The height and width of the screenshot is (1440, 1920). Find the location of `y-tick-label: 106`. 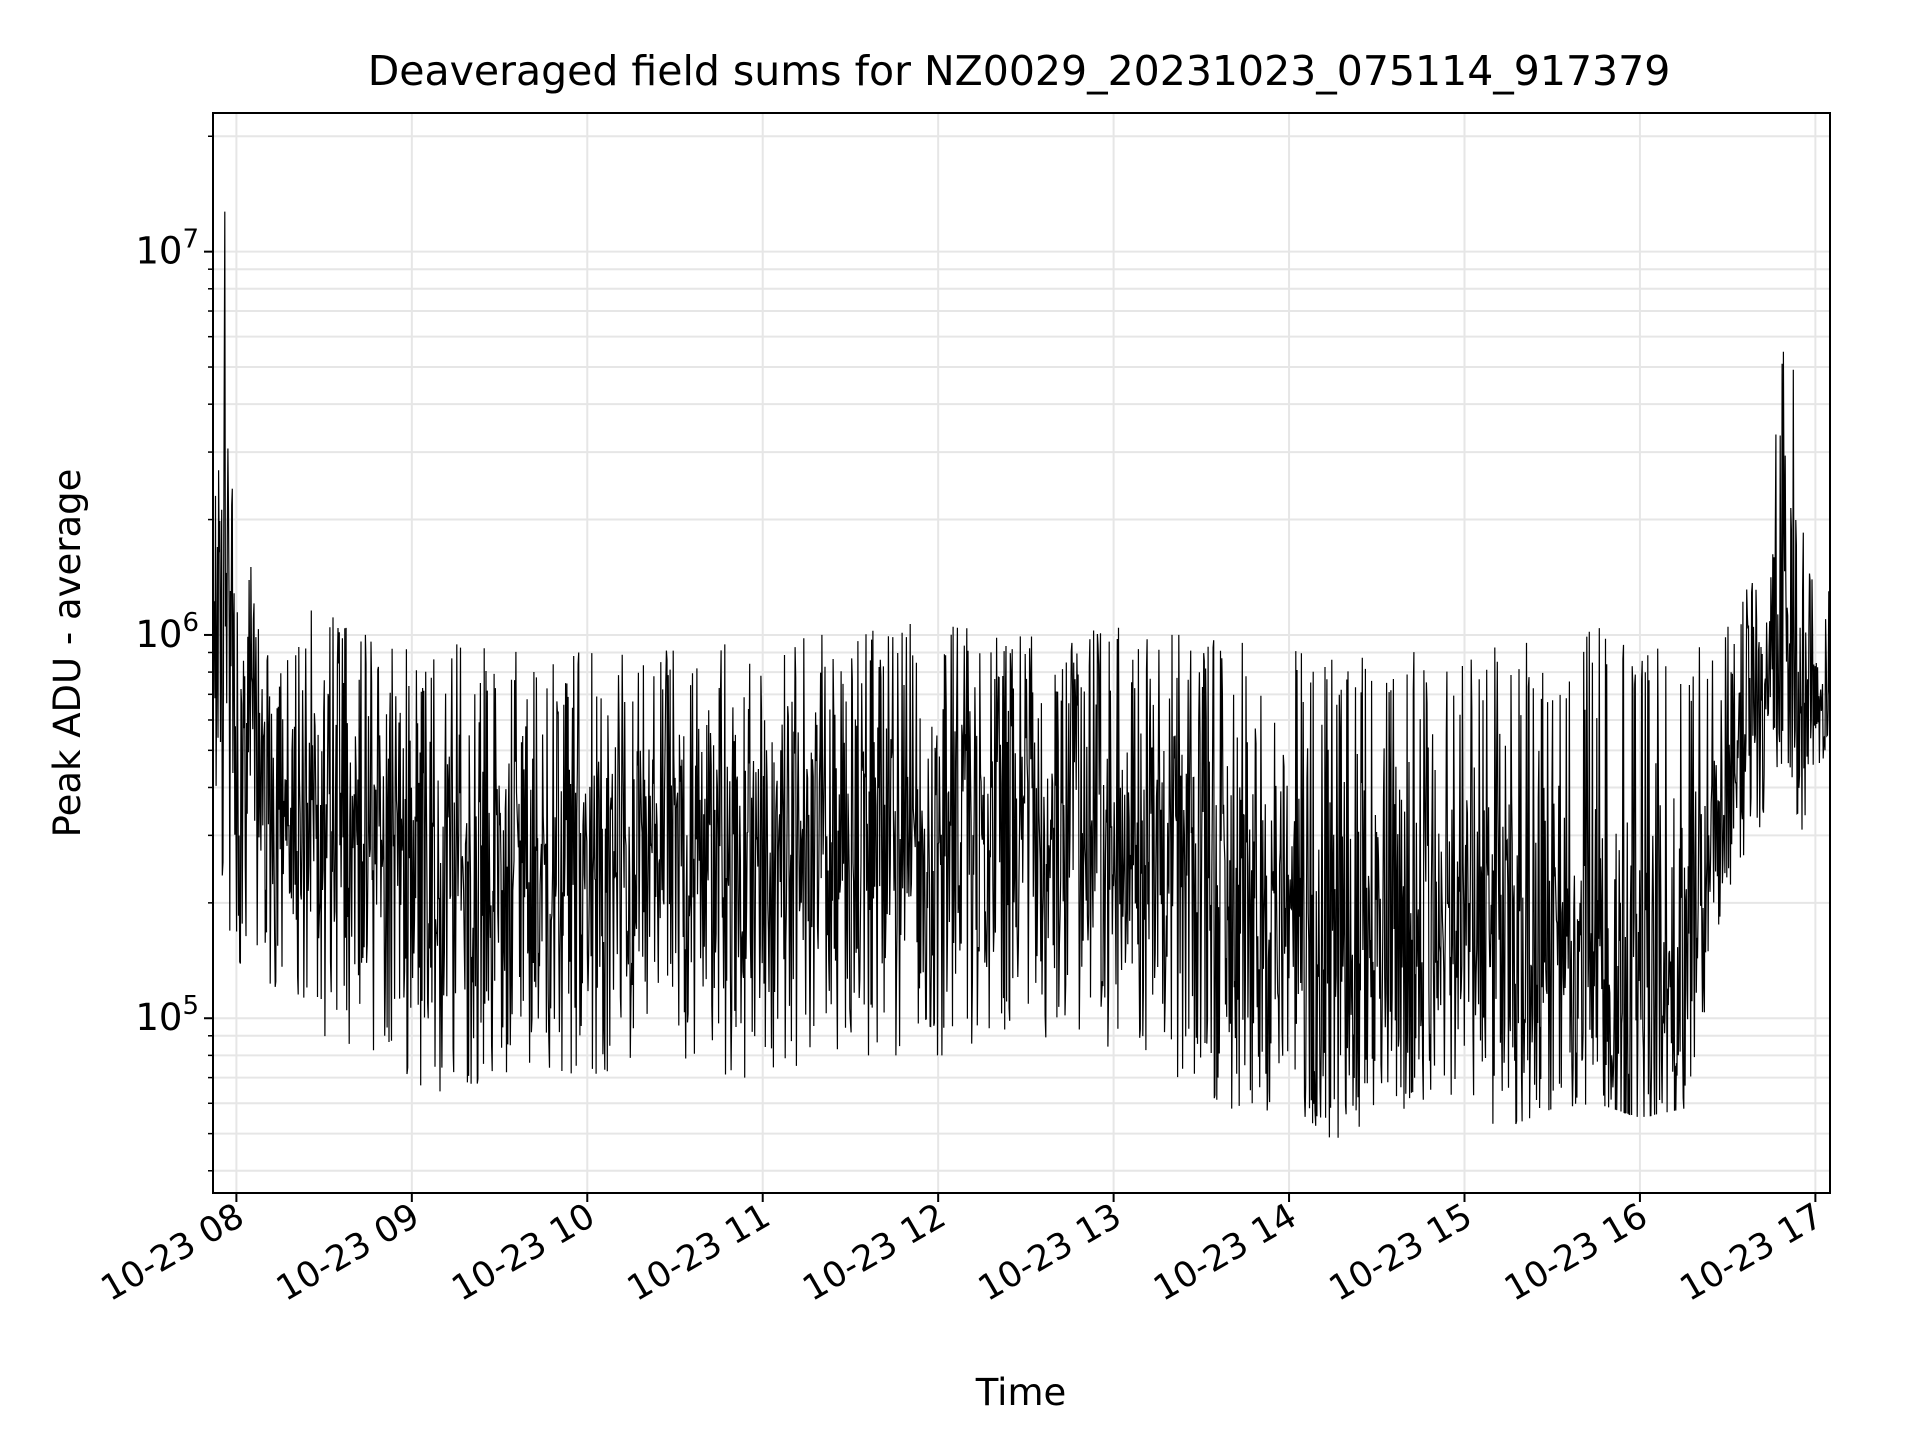

y-tick-label: 106 is located at coordinates (167, 632).